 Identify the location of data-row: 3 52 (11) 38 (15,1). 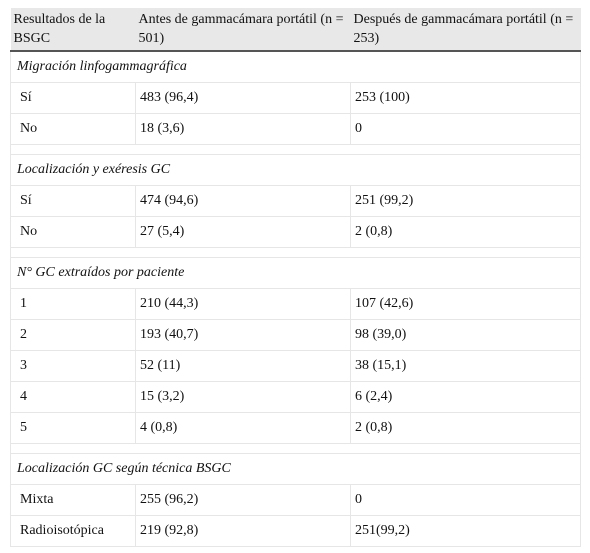
(295, 366).